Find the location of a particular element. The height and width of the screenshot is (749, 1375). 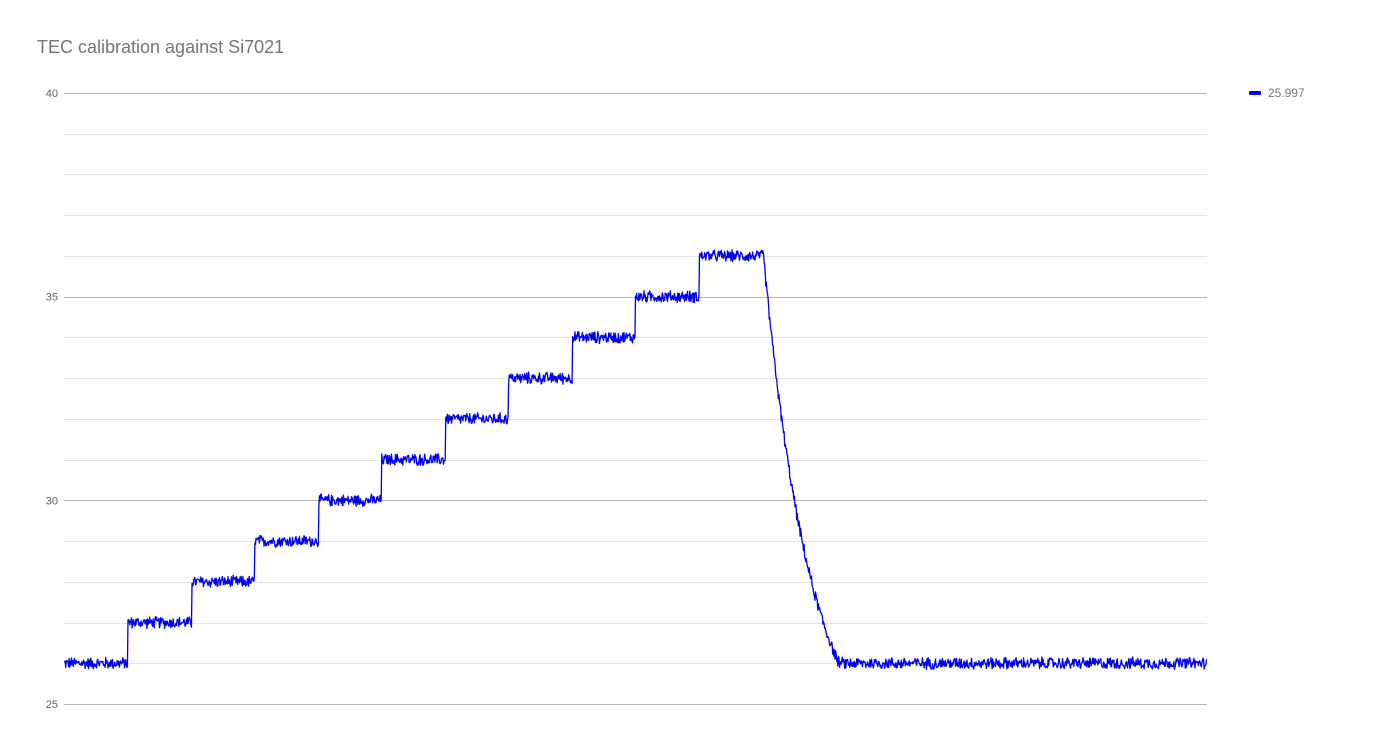

y-tick-label: 30 is located at coordinates (52, 501).